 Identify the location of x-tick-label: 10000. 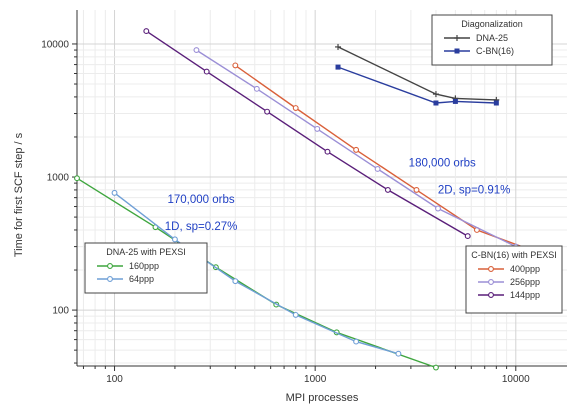
(516, 379).